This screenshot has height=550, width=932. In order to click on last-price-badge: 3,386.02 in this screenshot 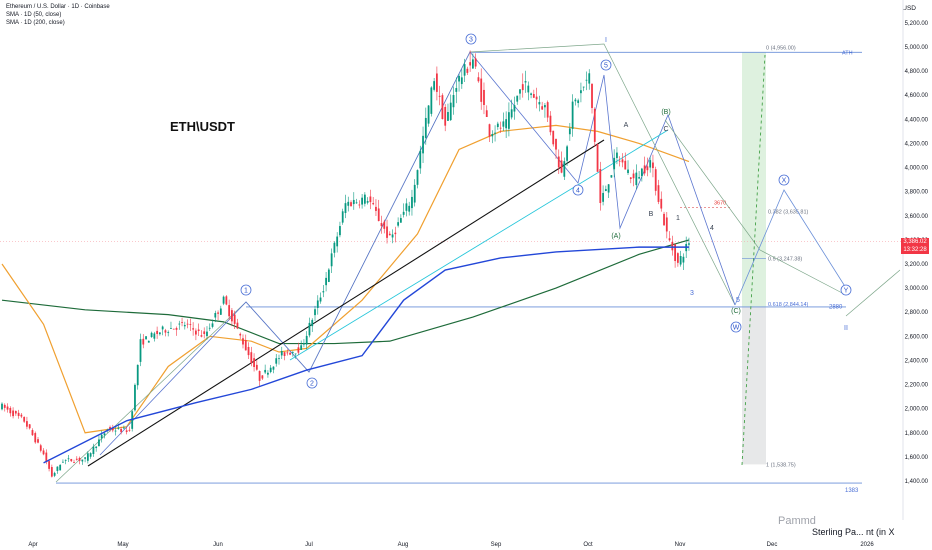, I will do `click(915, 242)`.